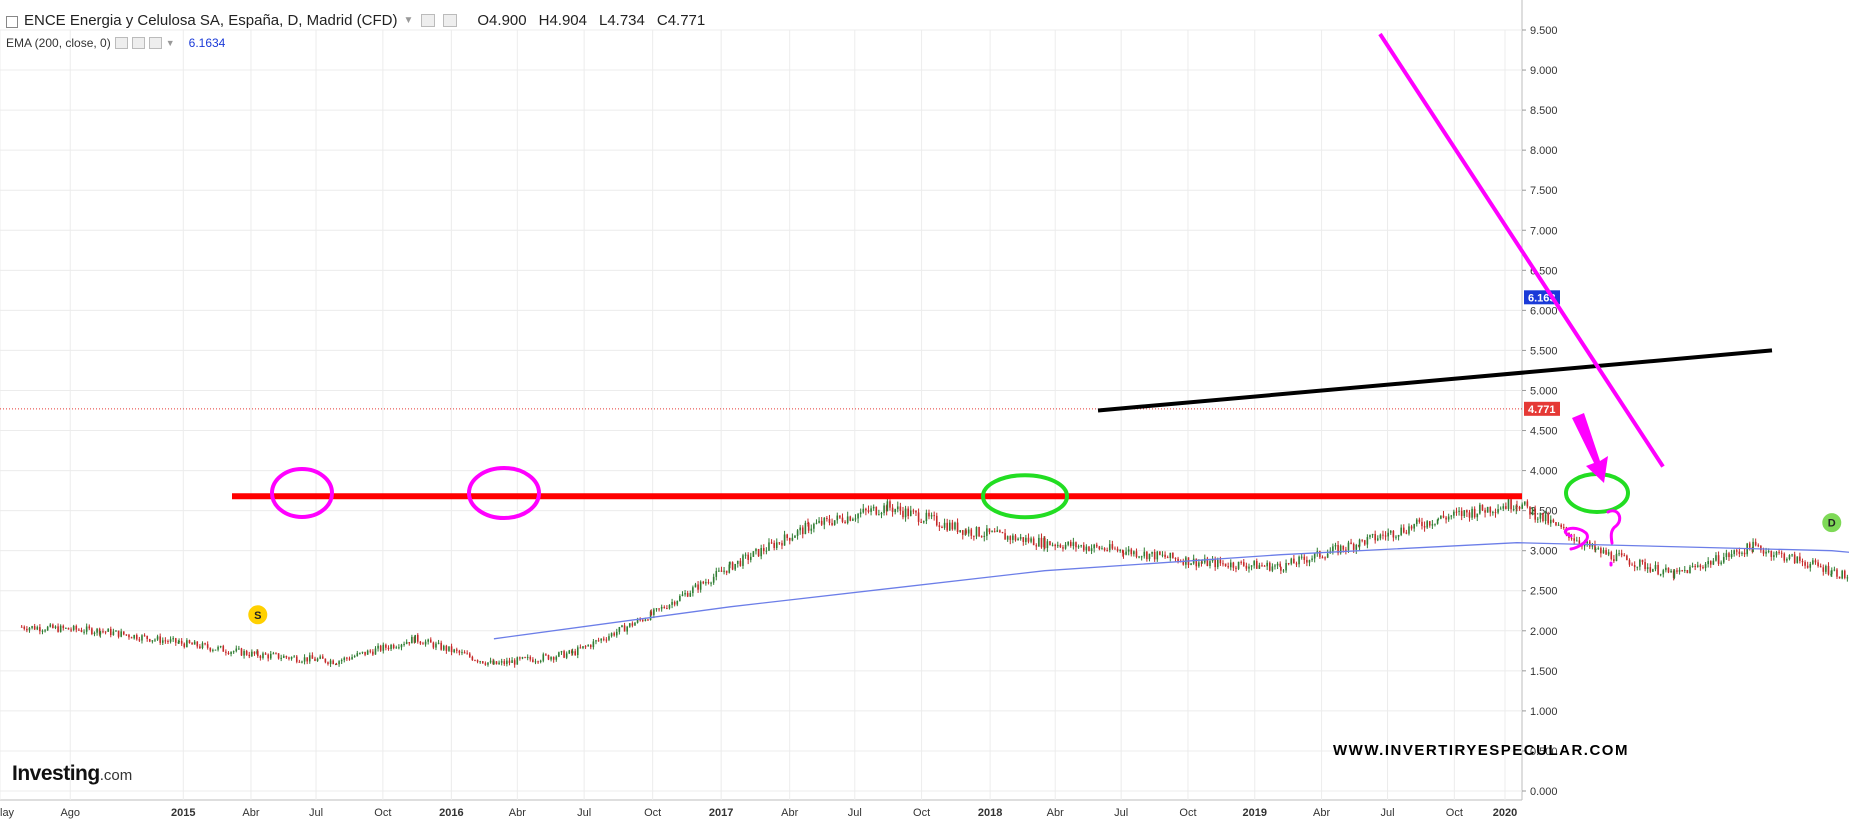 This screenshot has width=1849, height=829. What do you see at coordinates (562, 20) in the screenshot?
I see `high-value: H4.904` at bounding box center [562, 20].